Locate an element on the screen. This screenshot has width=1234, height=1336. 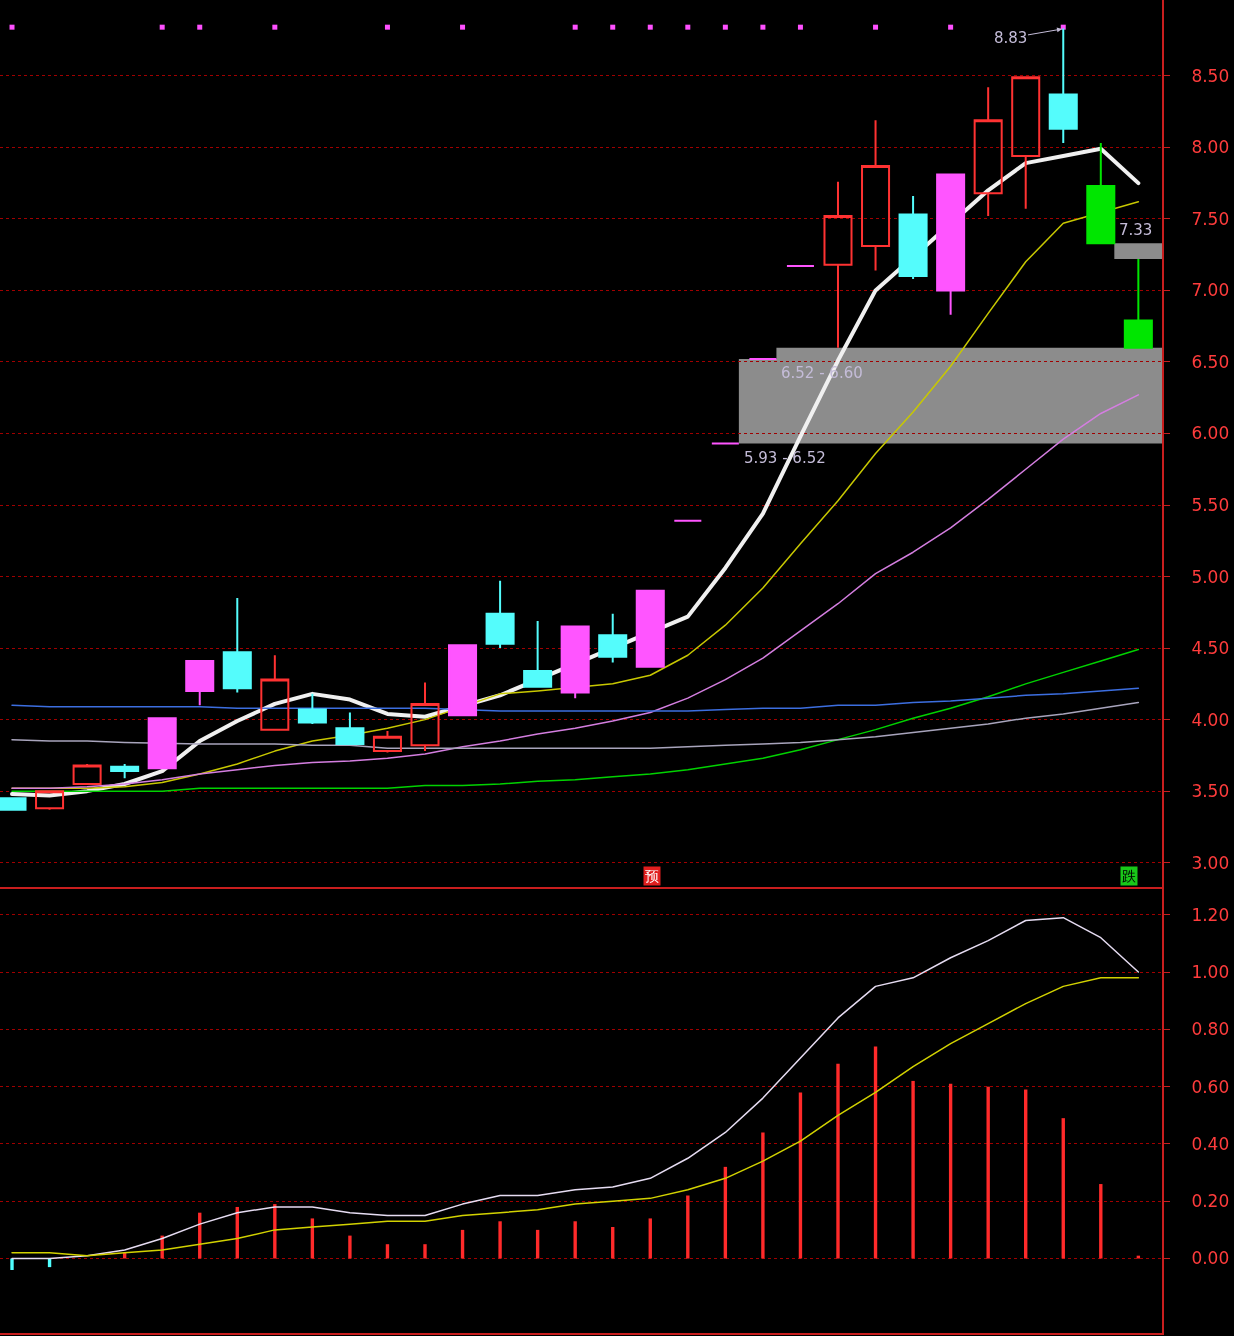
y-tick-label: 0.00 is located at coordinates (1210, 1258).